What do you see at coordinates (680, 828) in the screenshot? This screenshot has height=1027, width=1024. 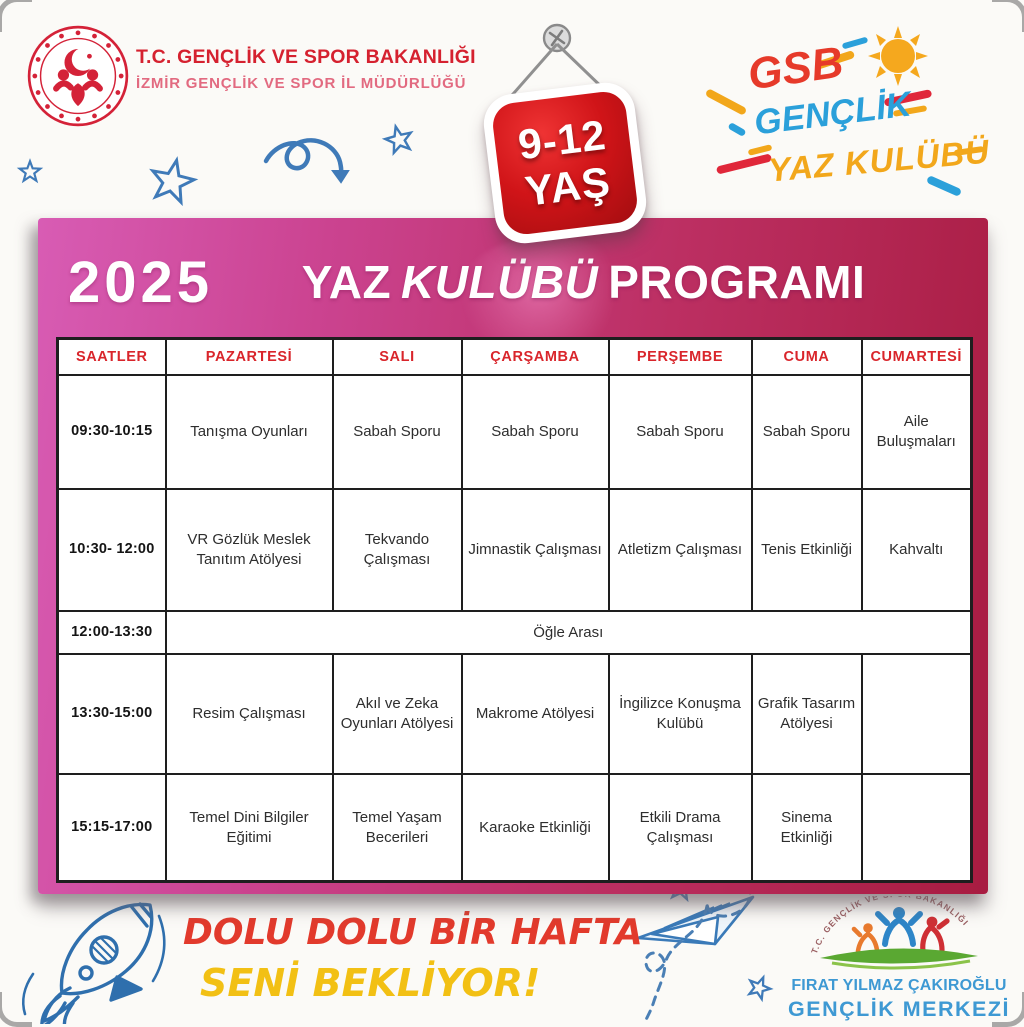 I see `schedule-cell: Etkili Drama Çalışması` at bounding box center [680, 828].